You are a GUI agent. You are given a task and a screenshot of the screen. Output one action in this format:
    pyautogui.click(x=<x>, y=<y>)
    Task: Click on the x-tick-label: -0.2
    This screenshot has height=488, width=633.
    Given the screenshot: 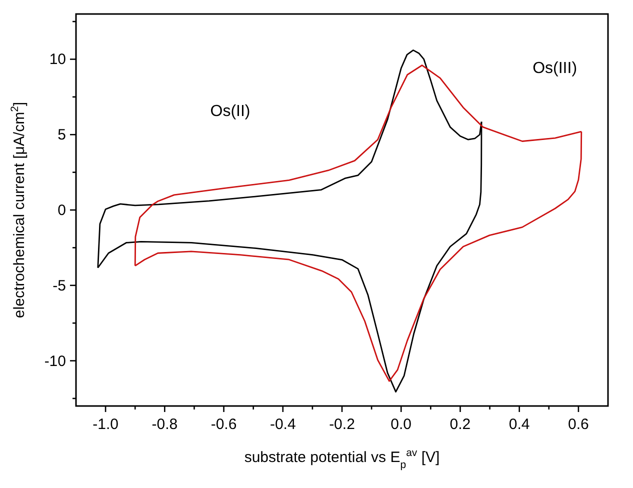 What is the action you would take?
    pyautogui.click(x=342, y=424)
    